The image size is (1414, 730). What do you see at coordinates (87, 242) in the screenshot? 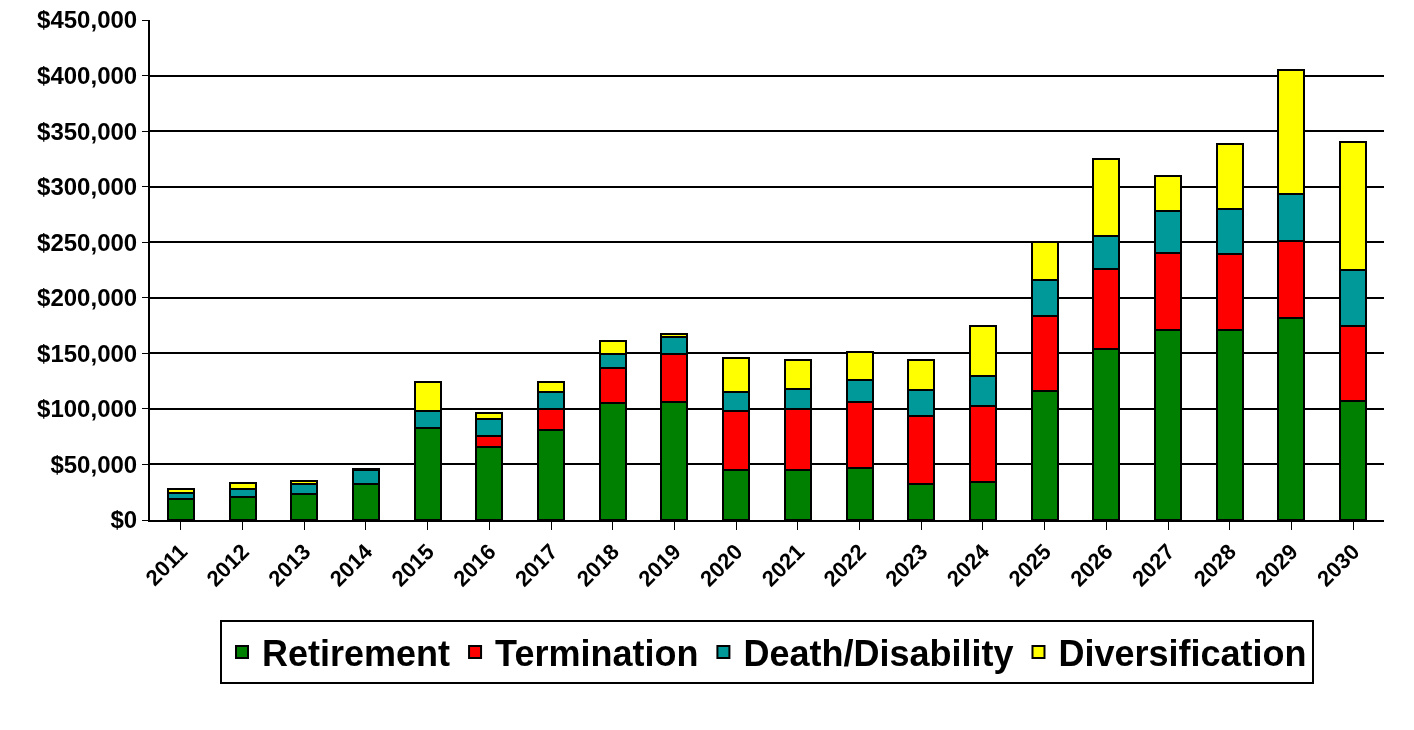
I see `y-tick-label: $250,000` at bounding box center [87, 242].